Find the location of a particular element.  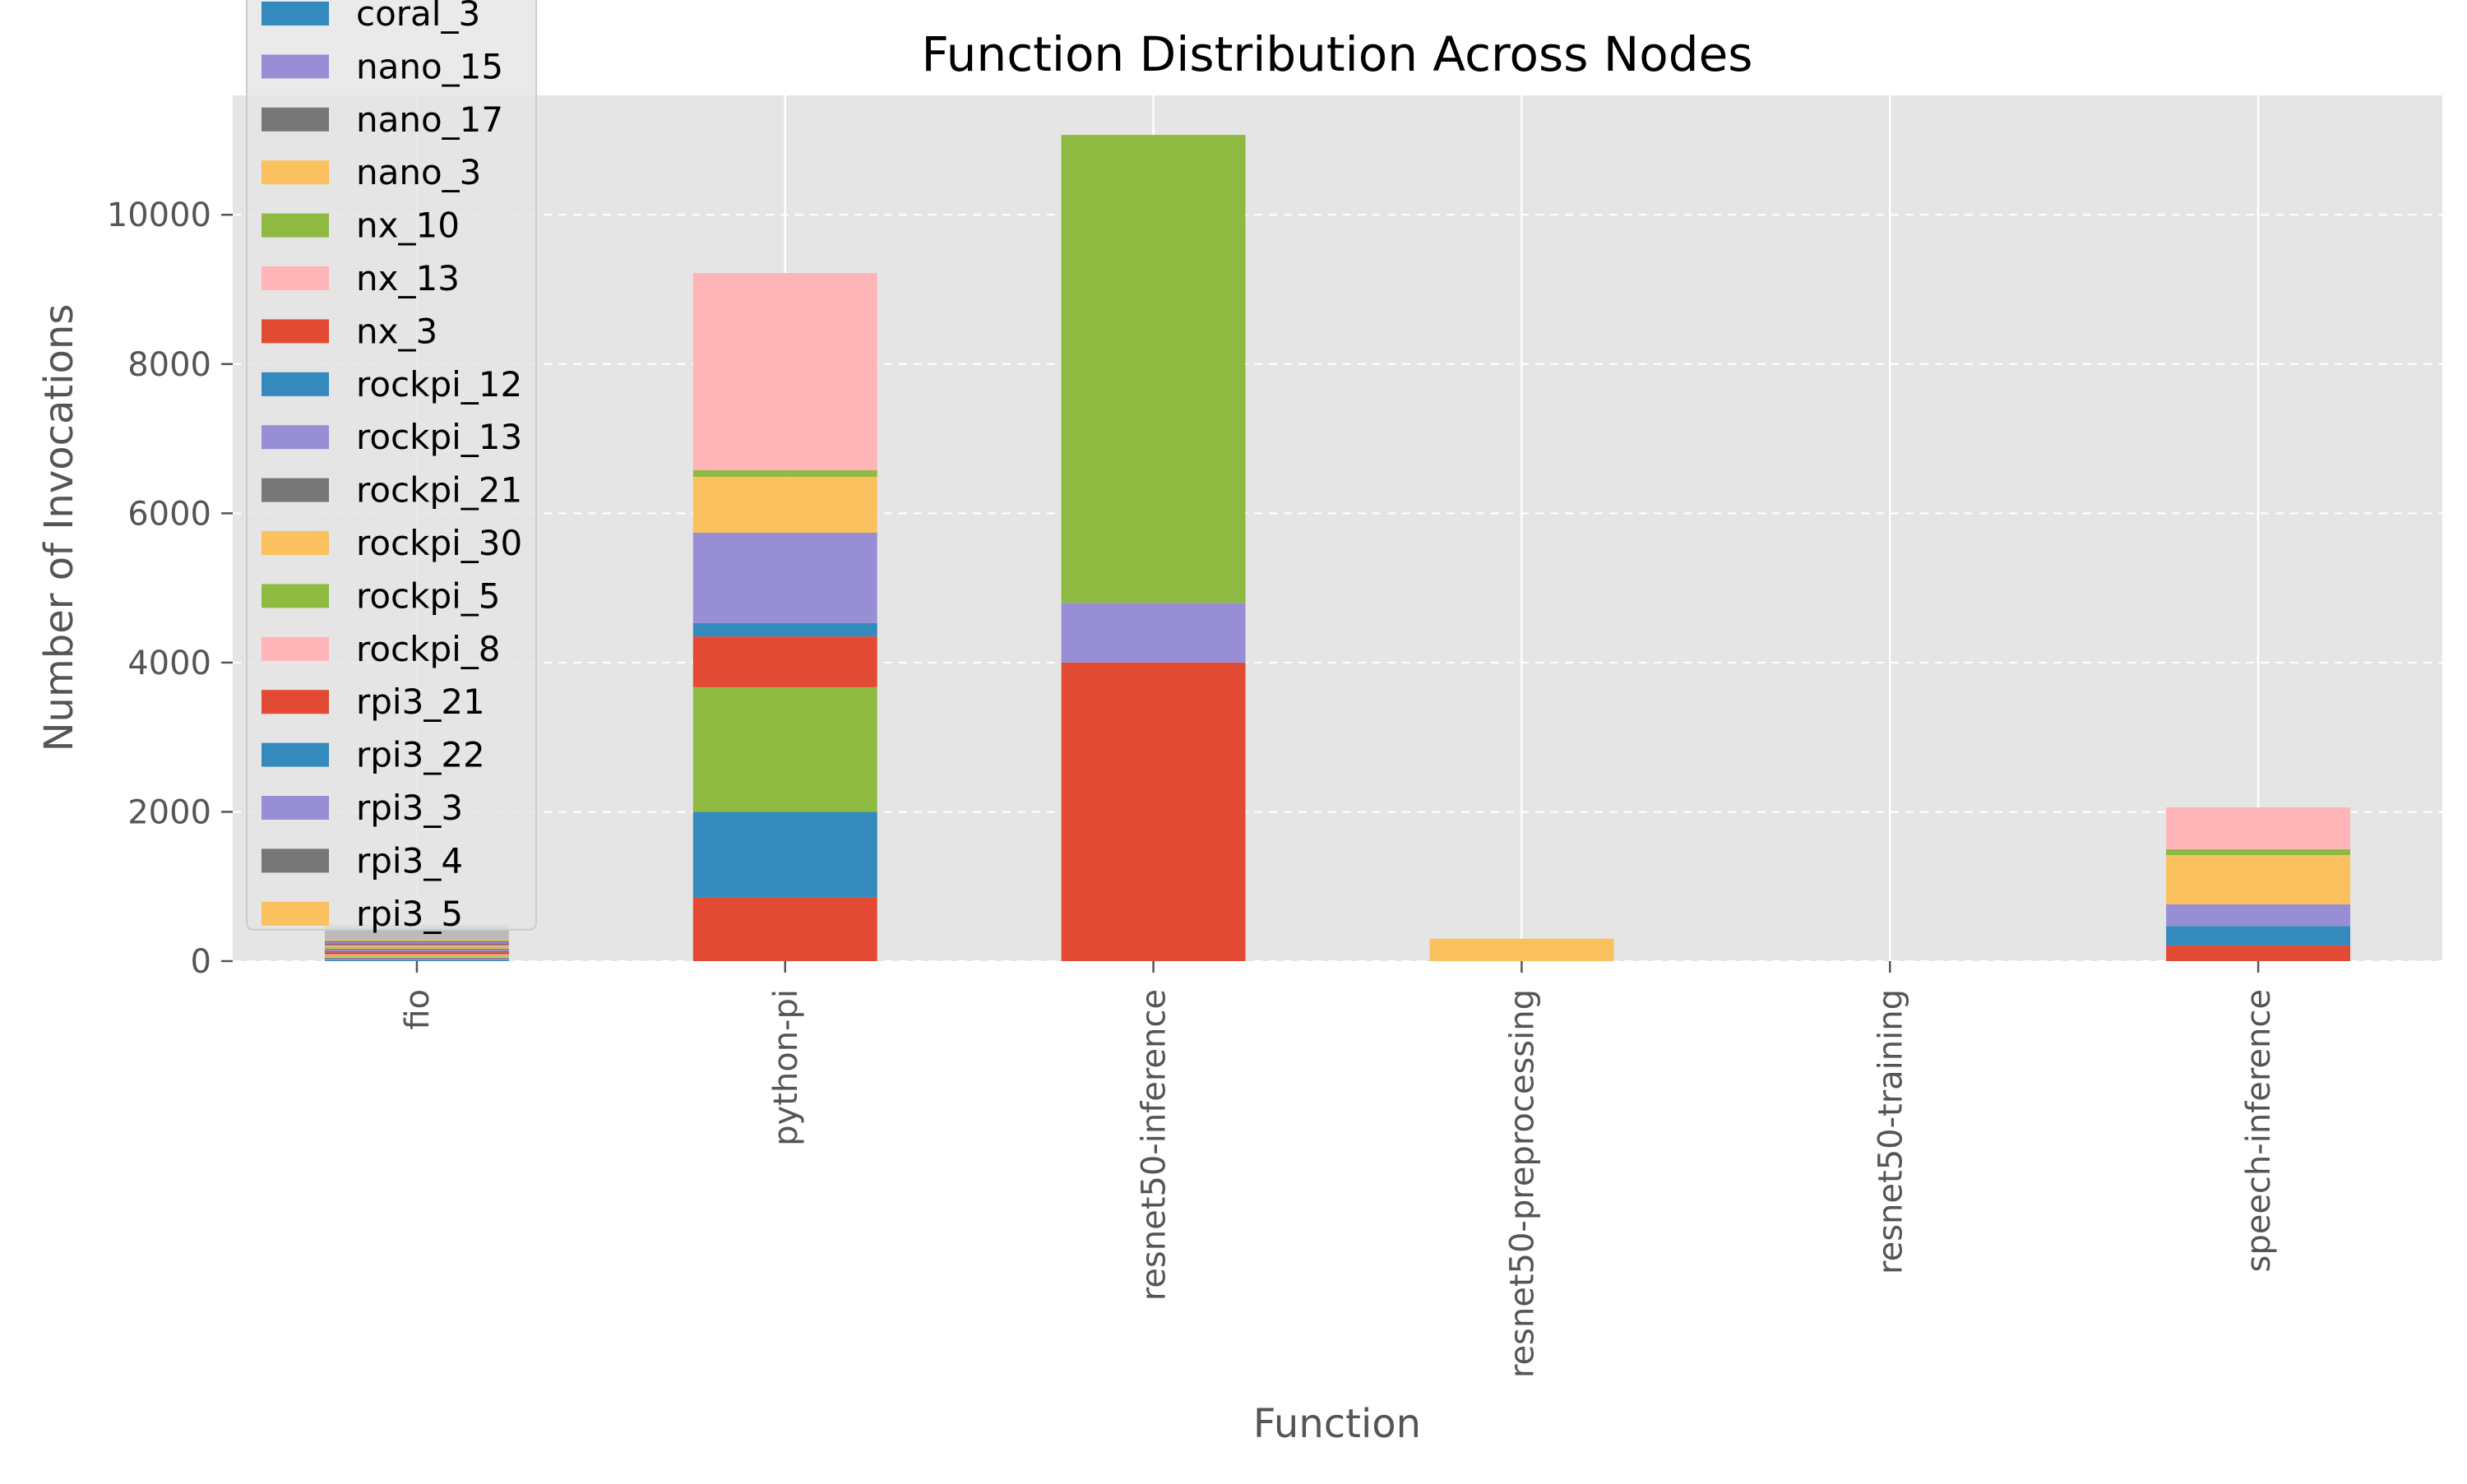

legend-label: nano_17 is located at coordinates (429, 120).